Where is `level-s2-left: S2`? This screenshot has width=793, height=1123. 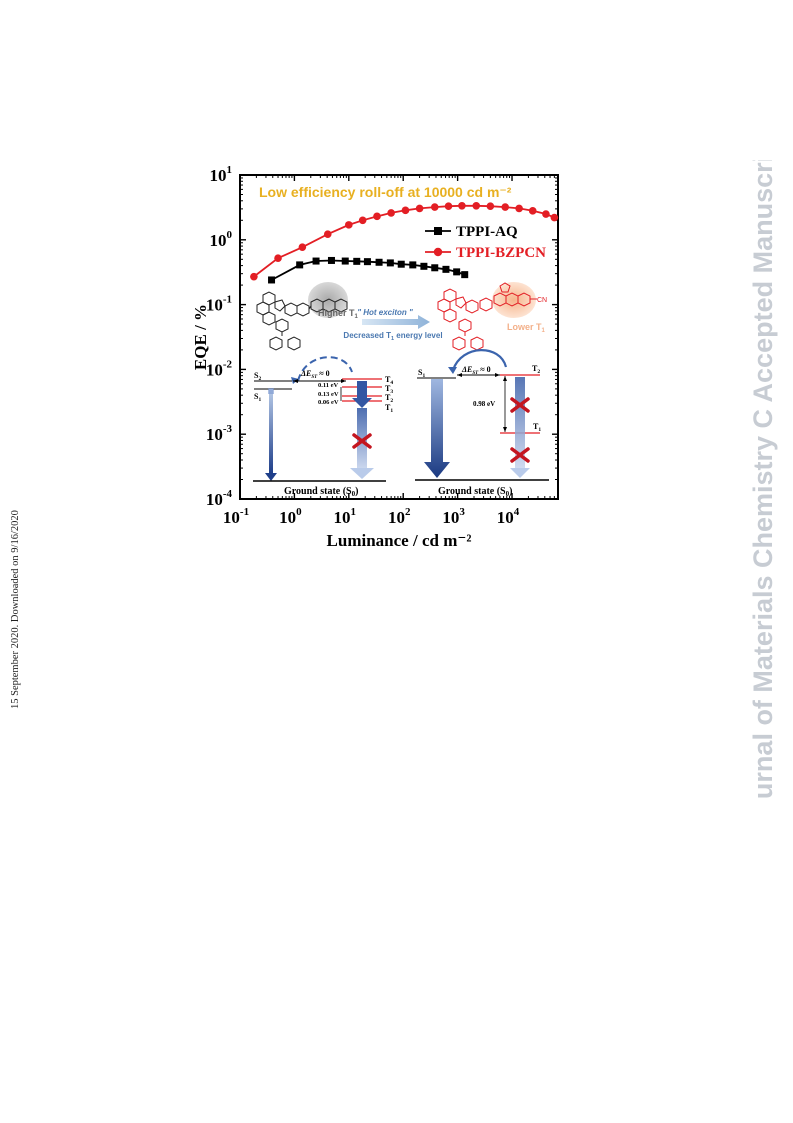 level-s2-left: S2 is located at coordinates (257, 376).